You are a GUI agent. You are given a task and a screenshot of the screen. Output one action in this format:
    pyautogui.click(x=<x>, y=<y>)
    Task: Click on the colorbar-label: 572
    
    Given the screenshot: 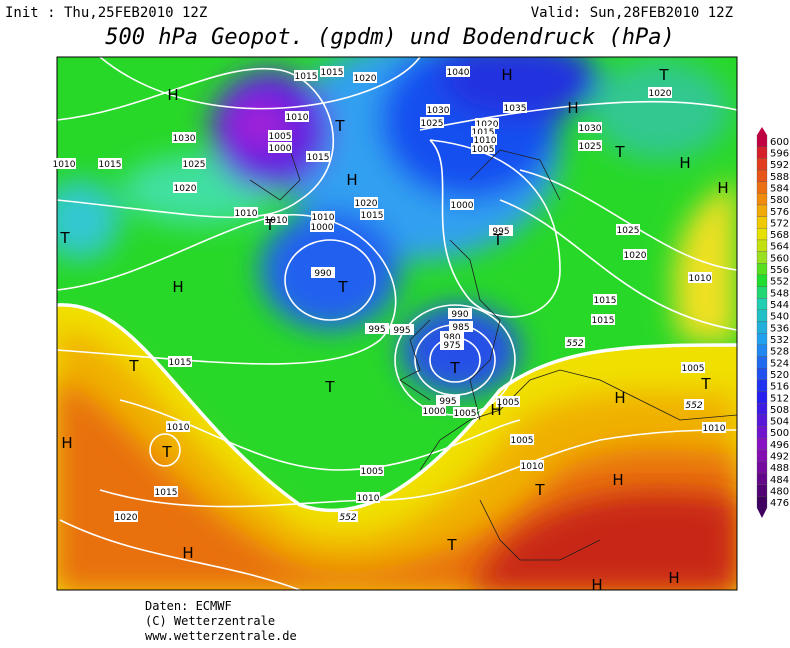 What is the action you would take?
    pyautogui.click(x=779, y=223)
    